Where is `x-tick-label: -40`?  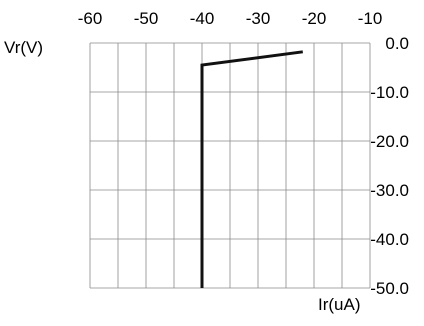
x-tick-label: -40 is located at coordinates (202, 18).